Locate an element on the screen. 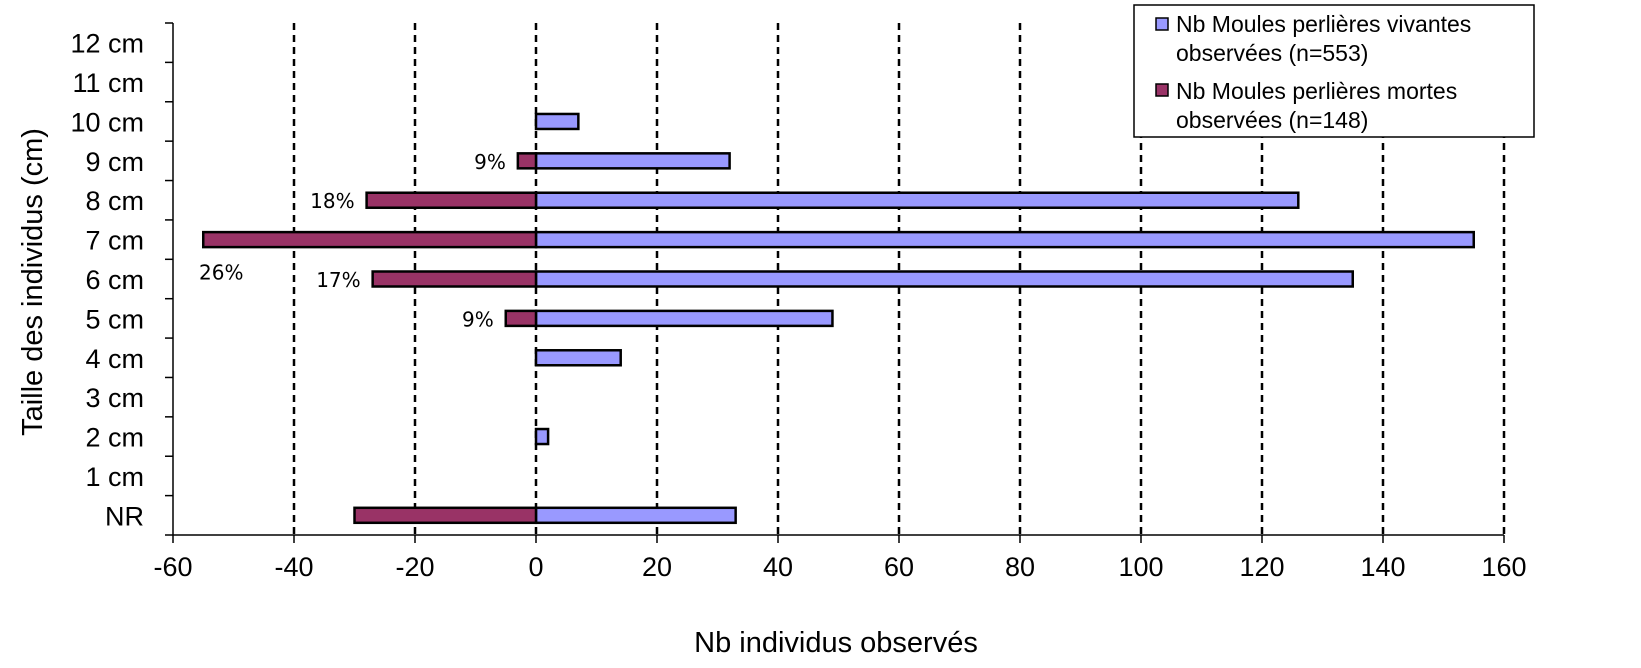 Image resolution: width=1641 pixels, height=668 pixels. x-tick-label-20: -20 is located at coordinates (414, 567).